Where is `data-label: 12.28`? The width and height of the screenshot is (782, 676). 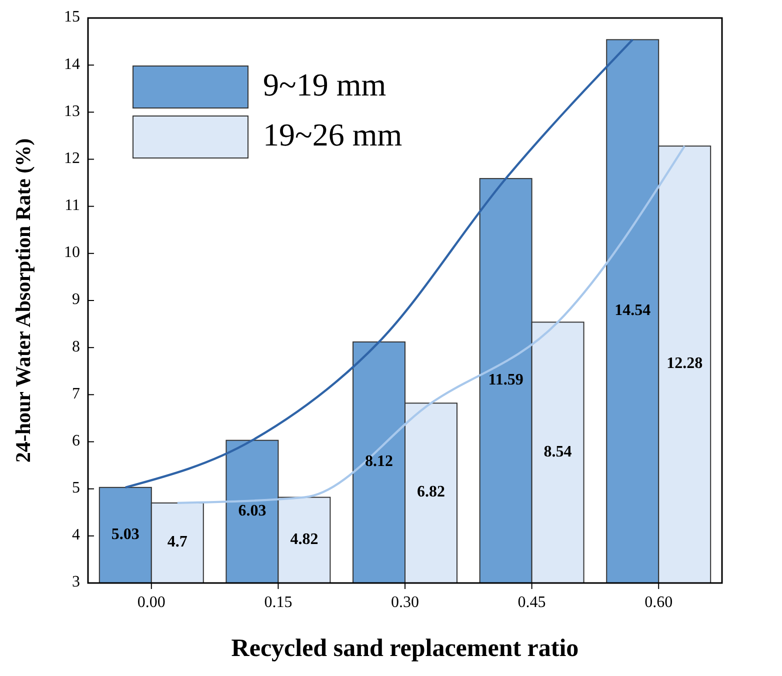
data-label: 12.28 is located at coordinates (684, 363).